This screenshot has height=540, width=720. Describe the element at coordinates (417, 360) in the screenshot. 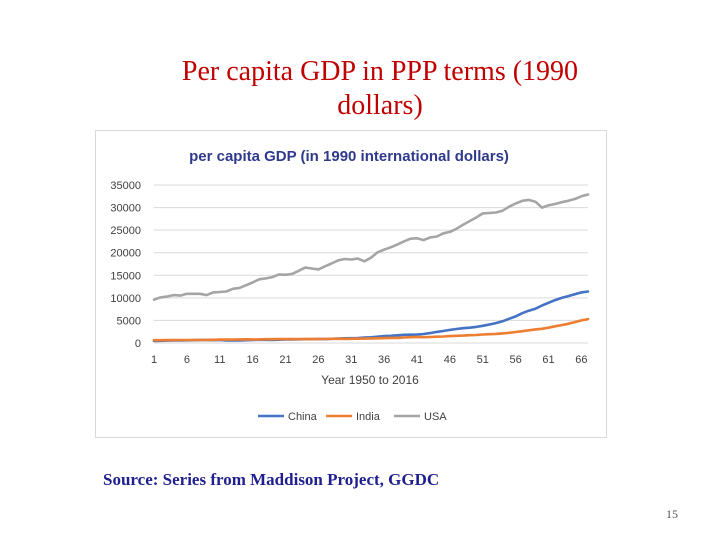

I see `x-tick-label: 41` at that location.